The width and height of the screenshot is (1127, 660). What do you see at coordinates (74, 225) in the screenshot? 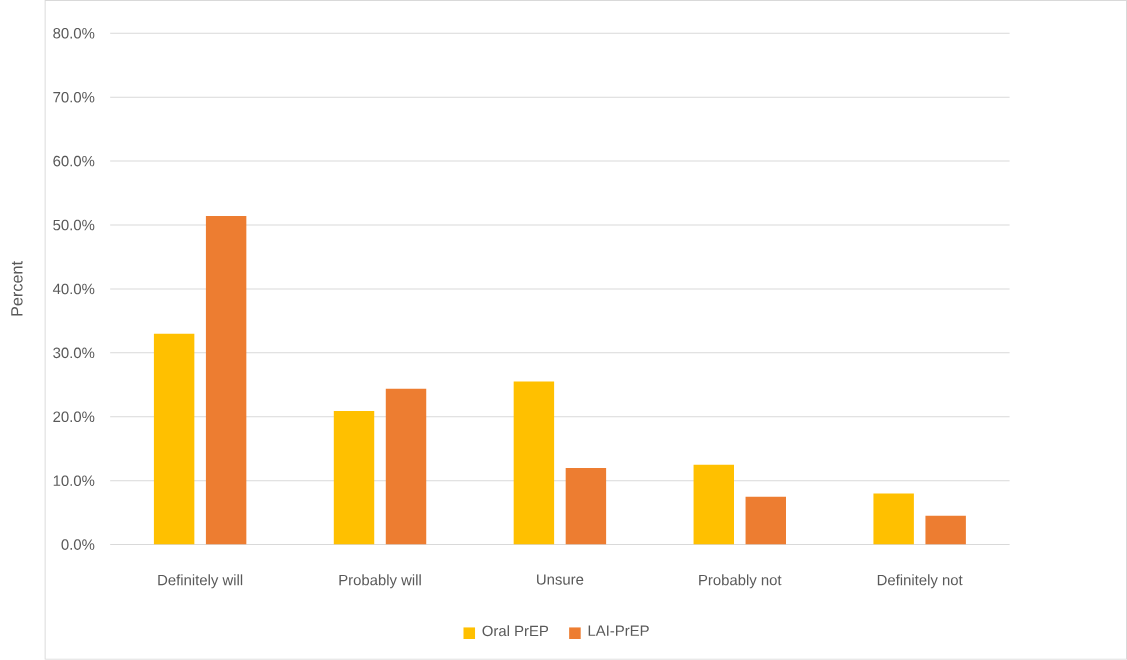
I see `y-tick-label: 50.0%` at bounding box center [74, 225].